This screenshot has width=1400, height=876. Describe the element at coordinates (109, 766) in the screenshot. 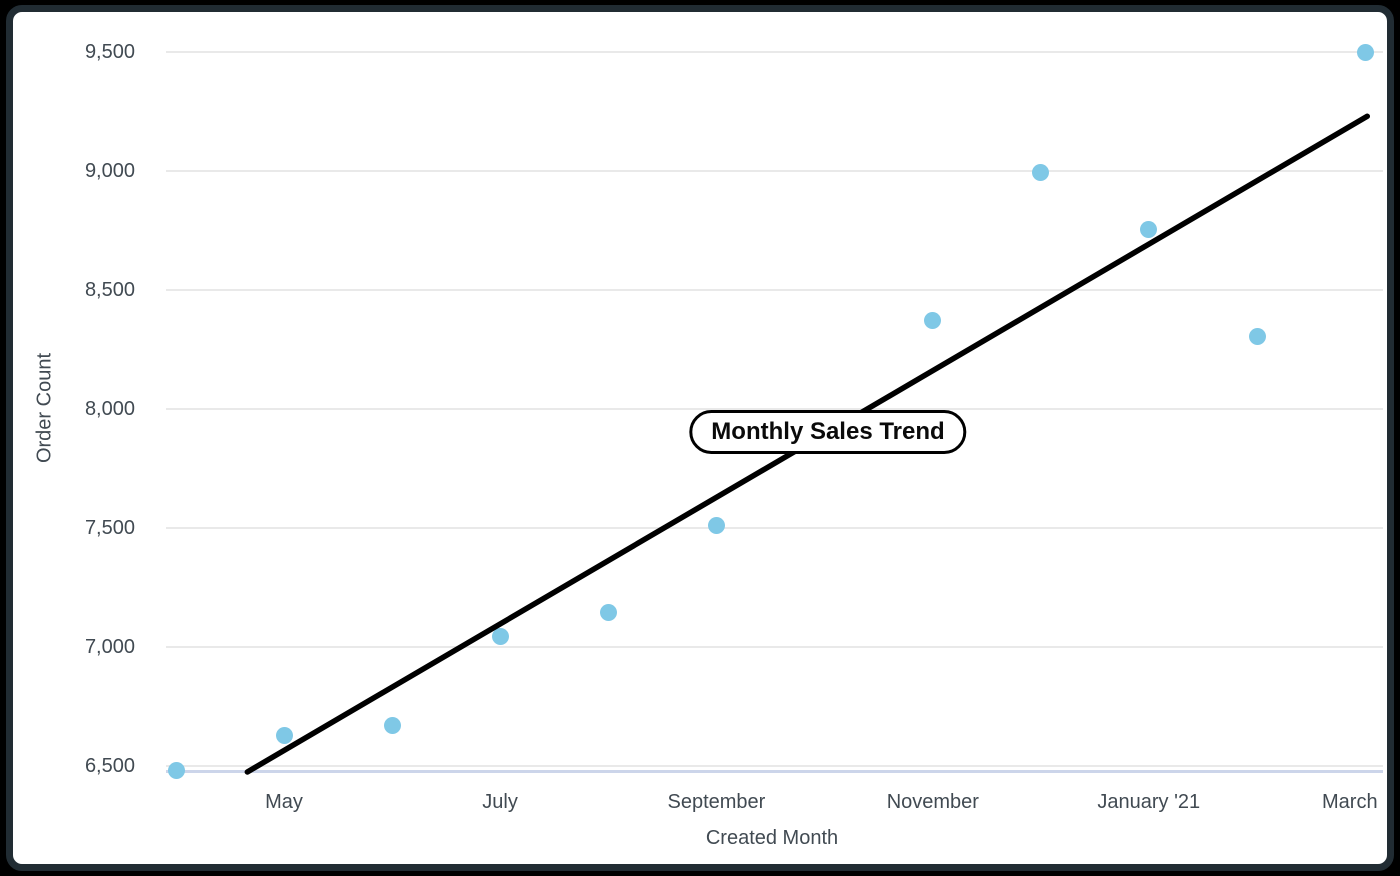

I see `y-tick-label: 6,500` at that location.